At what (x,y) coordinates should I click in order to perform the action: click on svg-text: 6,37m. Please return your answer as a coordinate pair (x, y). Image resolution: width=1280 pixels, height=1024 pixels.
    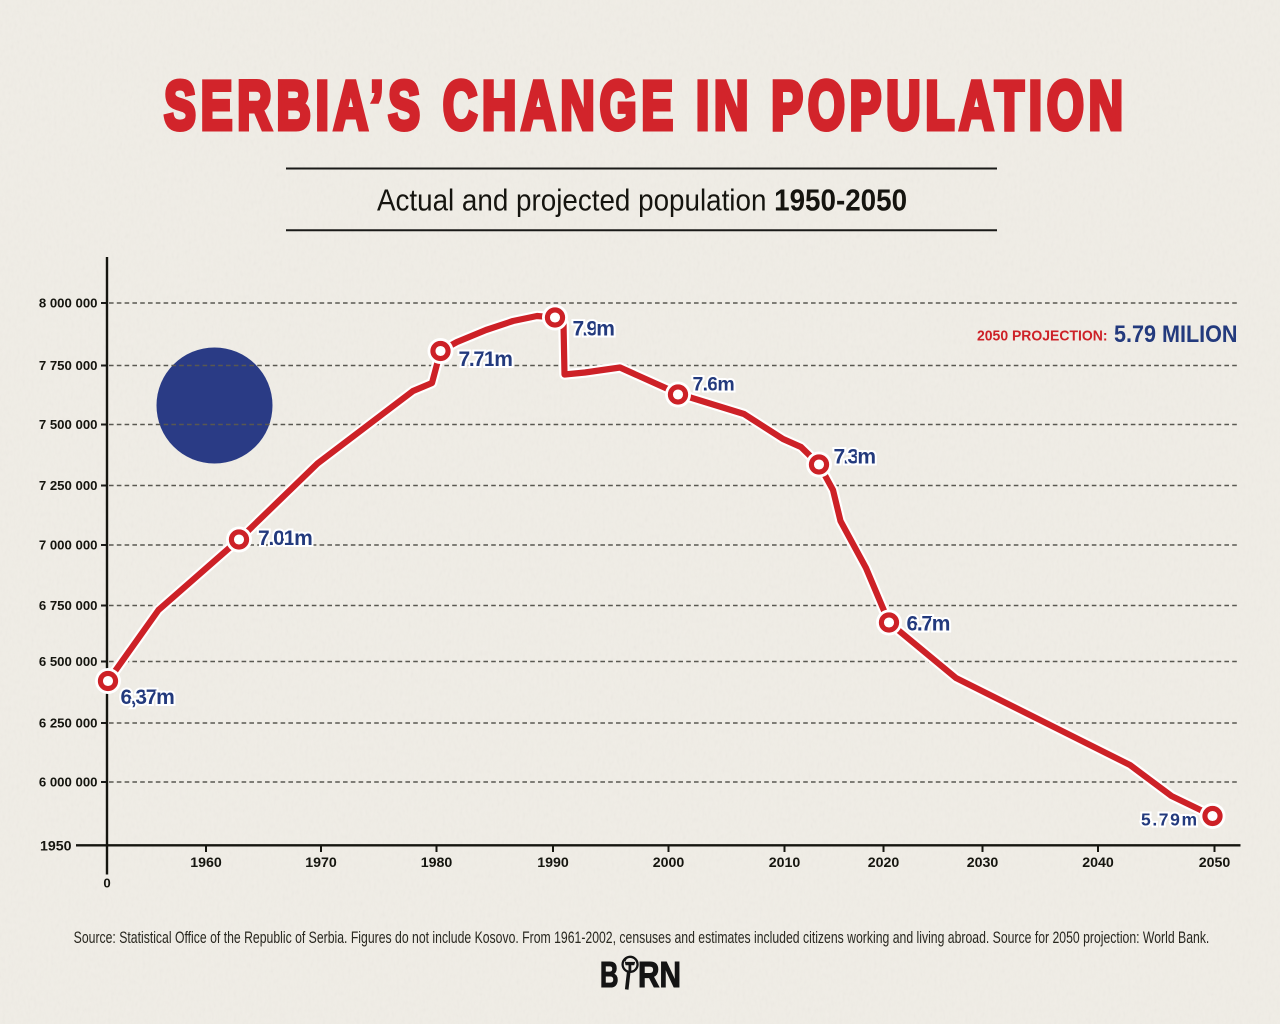
    Looking at the image, I should click on (148, 697).